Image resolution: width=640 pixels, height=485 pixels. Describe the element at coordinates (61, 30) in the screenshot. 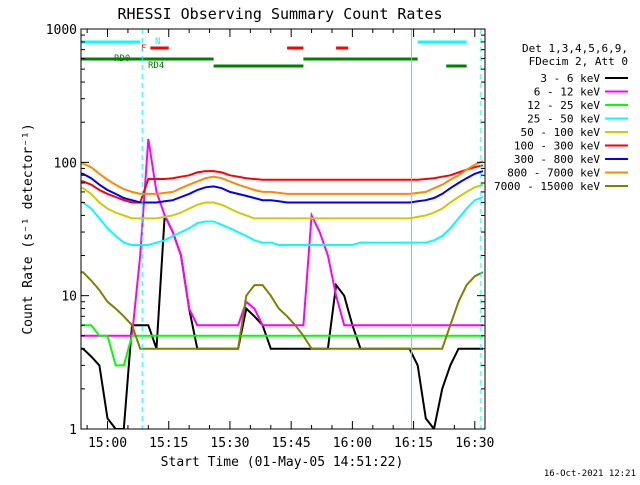

I see `y-tick-label: 1000` at that location.